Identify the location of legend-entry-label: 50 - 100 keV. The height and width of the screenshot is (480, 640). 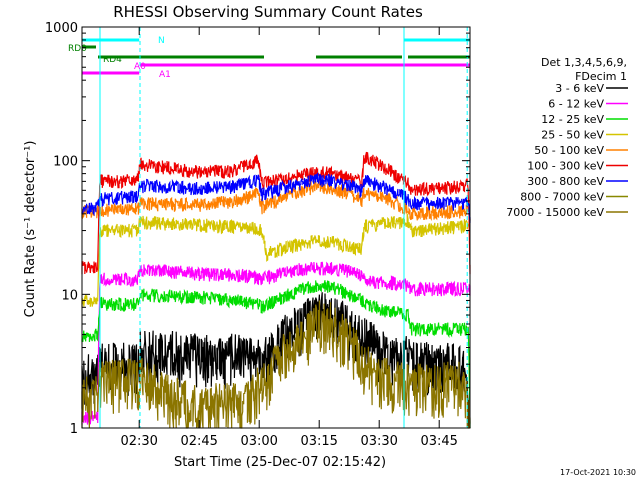
(569, 150).